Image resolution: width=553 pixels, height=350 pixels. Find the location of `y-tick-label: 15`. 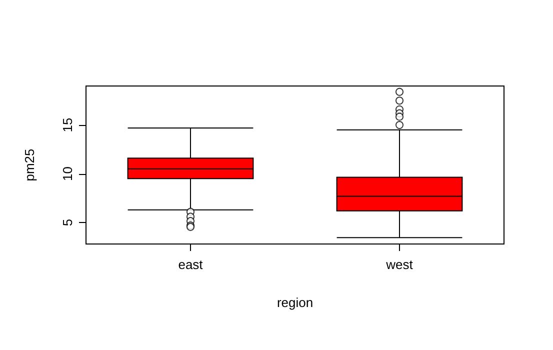

y-tick-label: 15 is located at coordinates (67, 125).